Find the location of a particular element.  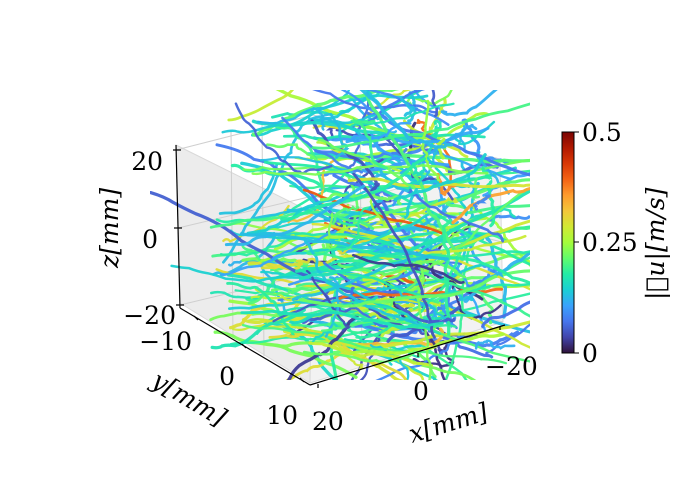

colorbar-tick-label: 0.5 is located at coordinates (602, 132).